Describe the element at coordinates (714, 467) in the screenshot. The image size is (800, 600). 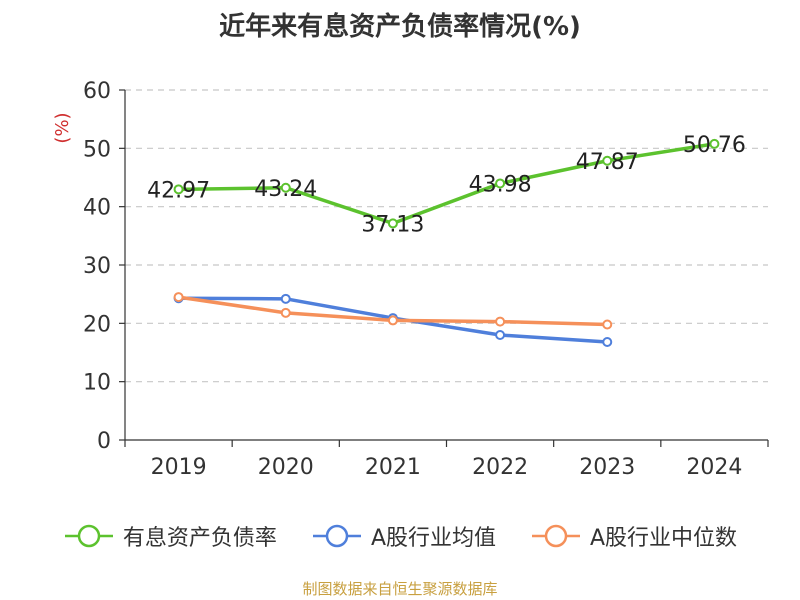
I see `x-tick-label: 2024` at that location.